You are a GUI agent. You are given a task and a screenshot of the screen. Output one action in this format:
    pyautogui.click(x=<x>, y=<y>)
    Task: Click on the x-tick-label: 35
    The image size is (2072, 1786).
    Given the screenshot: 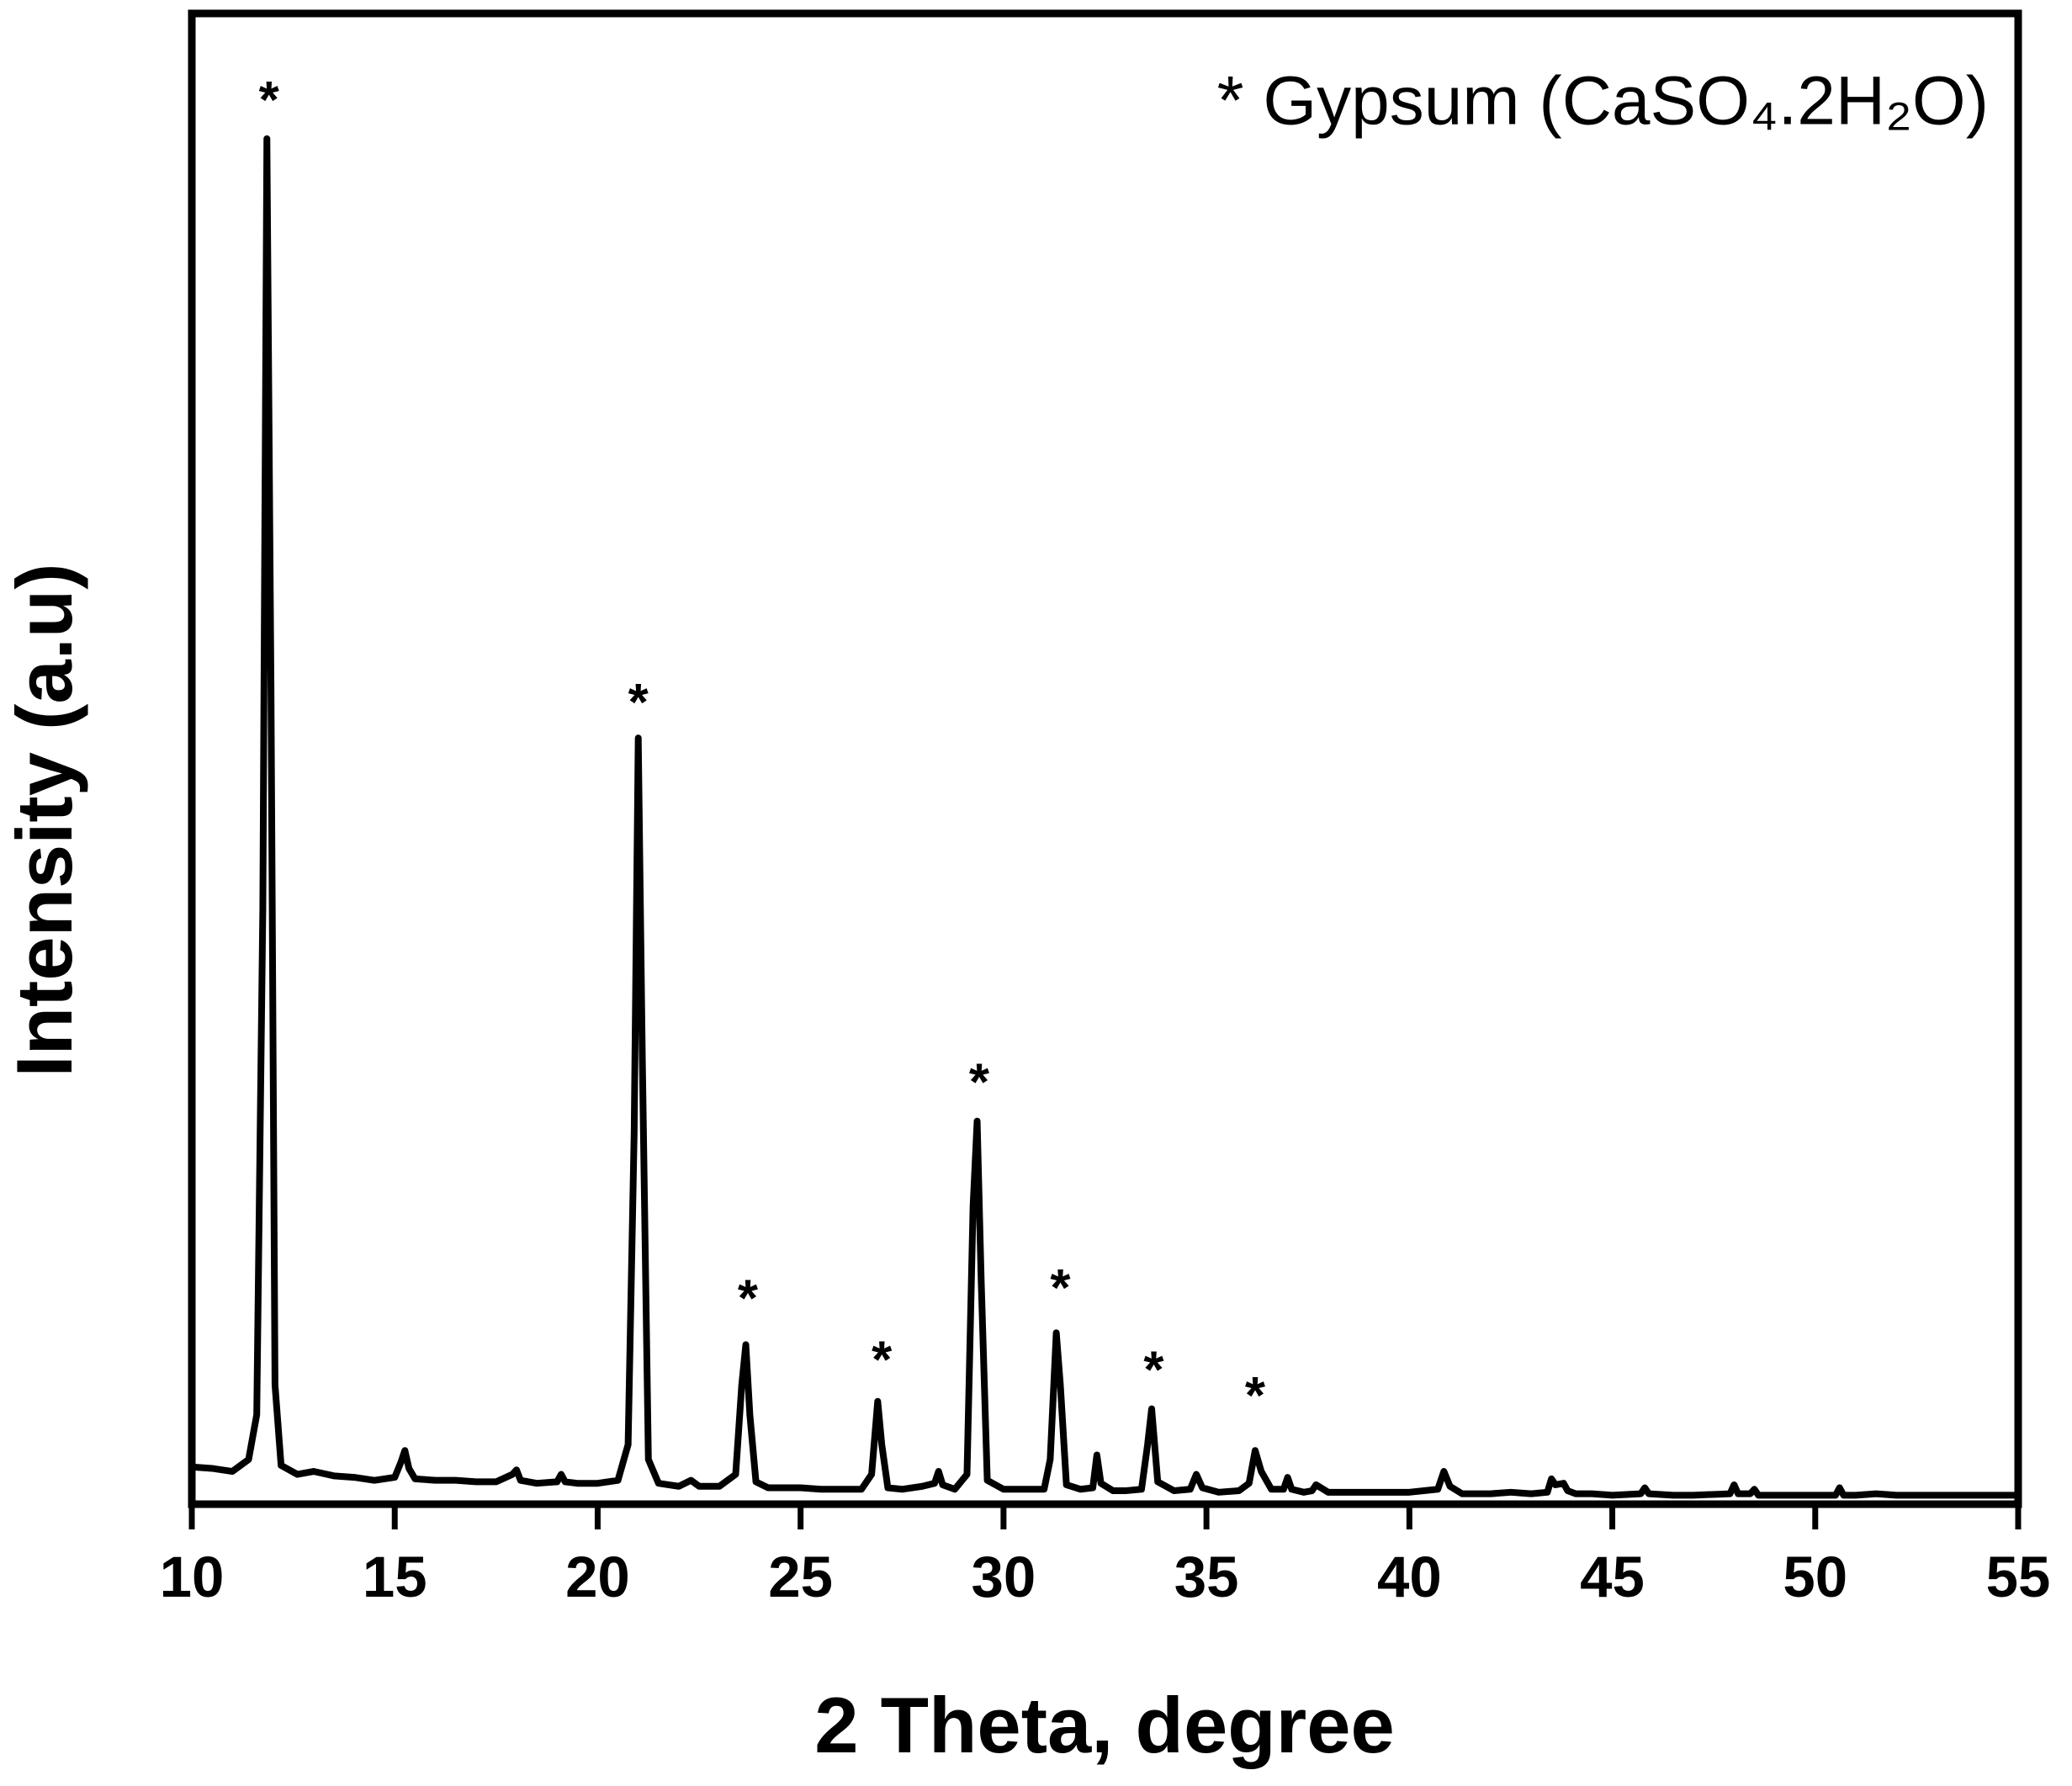 What is the action you would take?
    pyautogui.click(x=1206, y=1577)
    